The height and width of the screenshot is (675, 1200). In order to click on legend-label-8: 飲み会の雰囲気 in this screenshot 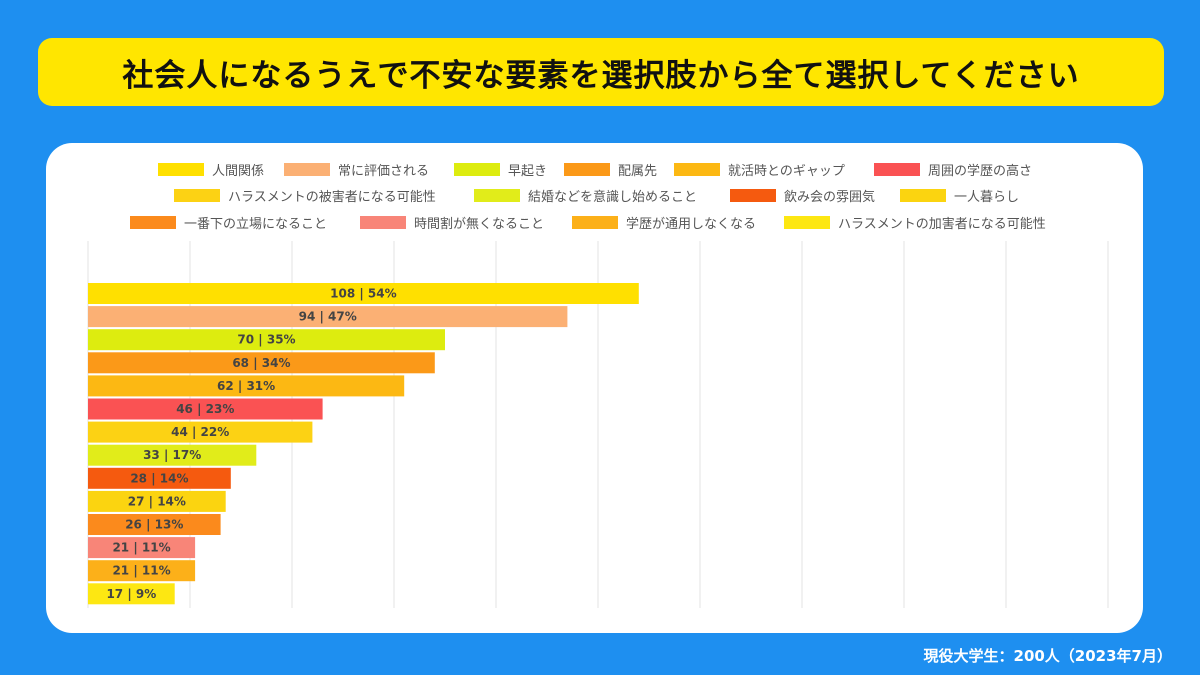, I will do `click(830, 197)`.